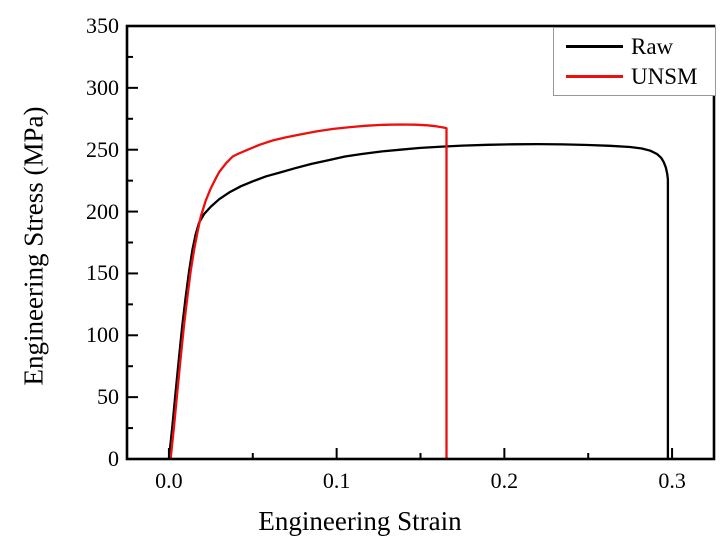 This screenshot has height=554, width=724. Describe the element at coordinates (113, 458) in the screenshot. I see `y-tick-label: 0` at that location.